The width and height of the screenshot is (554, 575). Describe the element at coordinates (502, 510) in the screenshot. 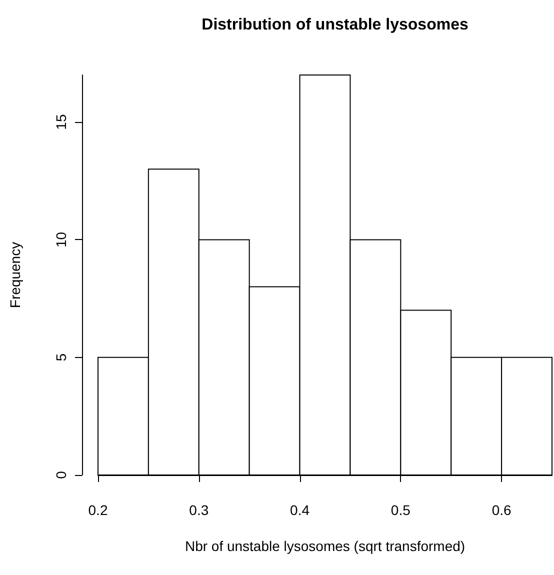

I see `x-tick-label: 0.6` at that location.